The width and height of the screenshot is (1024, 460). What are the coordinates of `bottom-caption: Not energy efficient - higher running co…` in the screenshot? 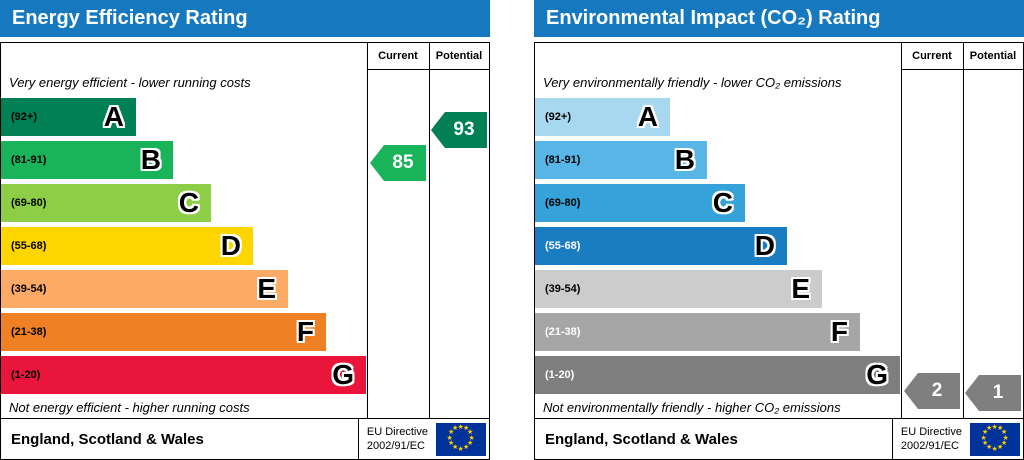 It's located at (129, 407).